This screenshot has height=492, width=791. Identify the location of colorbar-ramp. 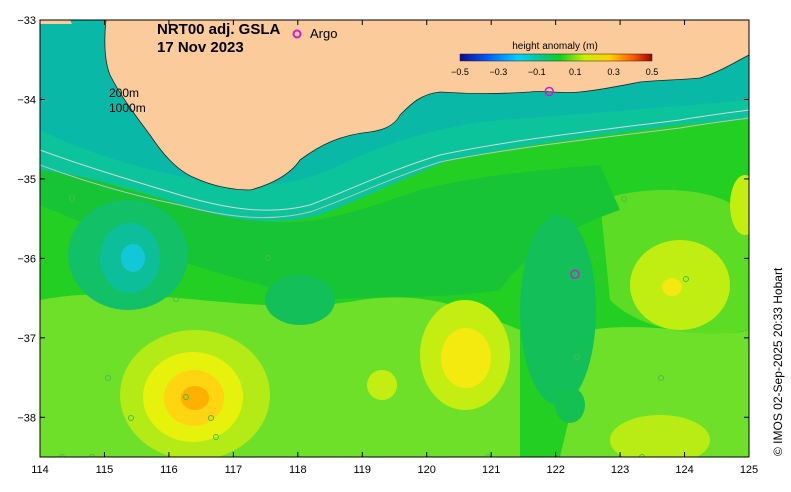
(556, 57).